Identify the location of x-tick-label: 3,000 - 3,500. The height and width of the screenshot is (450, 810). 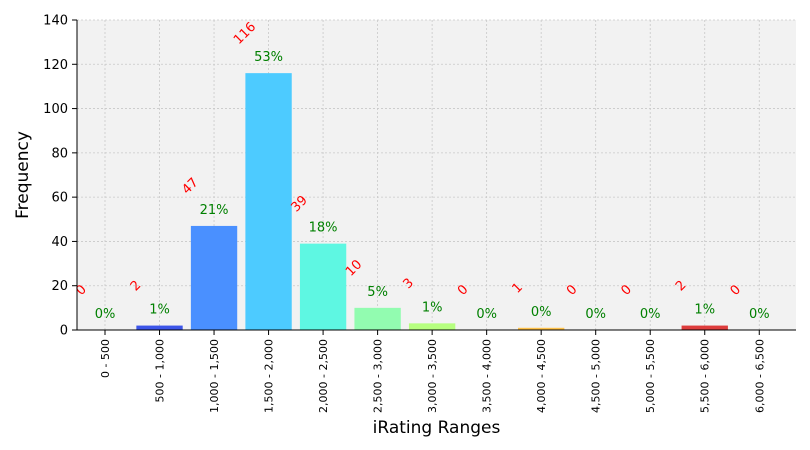
(432, 376).